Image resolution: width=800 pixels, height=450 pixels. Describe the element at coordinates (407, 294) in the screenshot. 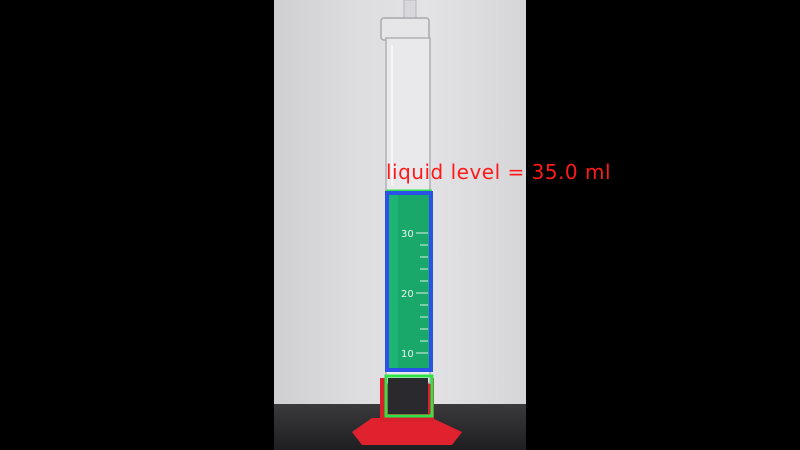

I see `scale-label-20: 20` at that location.